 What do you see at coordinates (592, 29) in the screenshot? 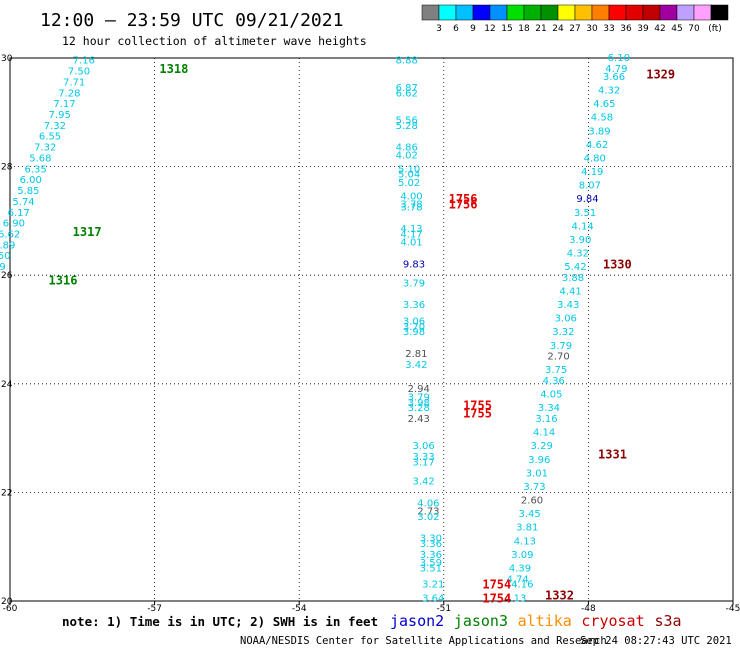
I see `colorbar-label: 30` at bounding box center [592, 29].